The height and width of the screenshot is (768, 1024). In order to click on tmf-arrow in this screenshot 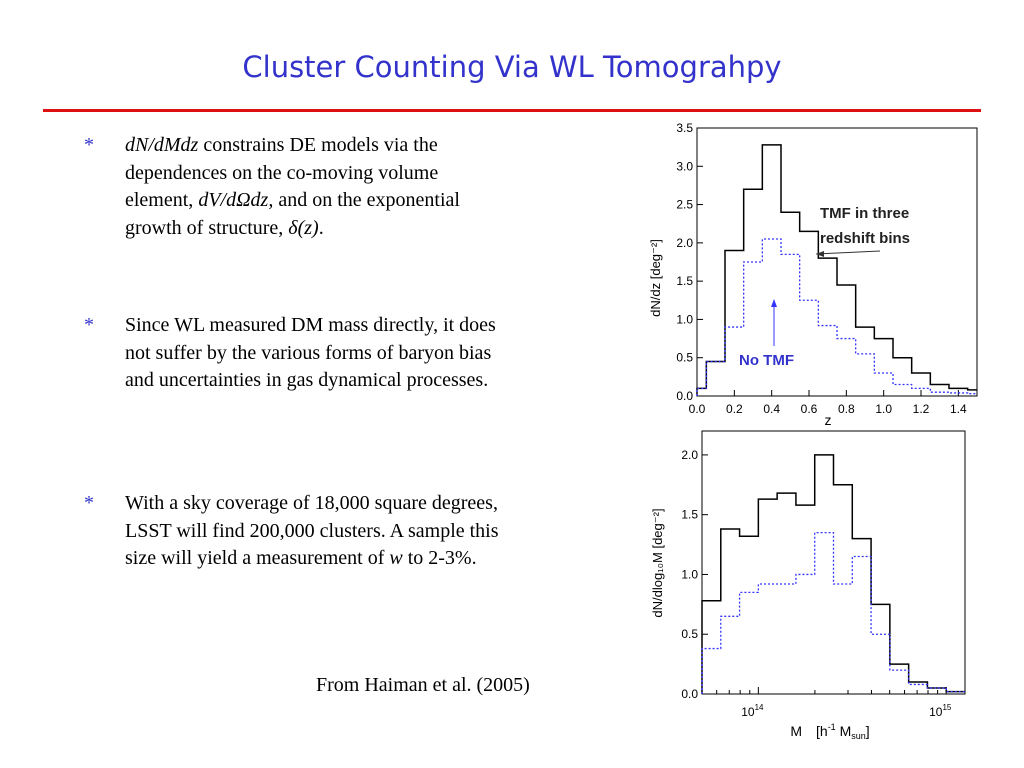, I will do `click(848, 252)`.